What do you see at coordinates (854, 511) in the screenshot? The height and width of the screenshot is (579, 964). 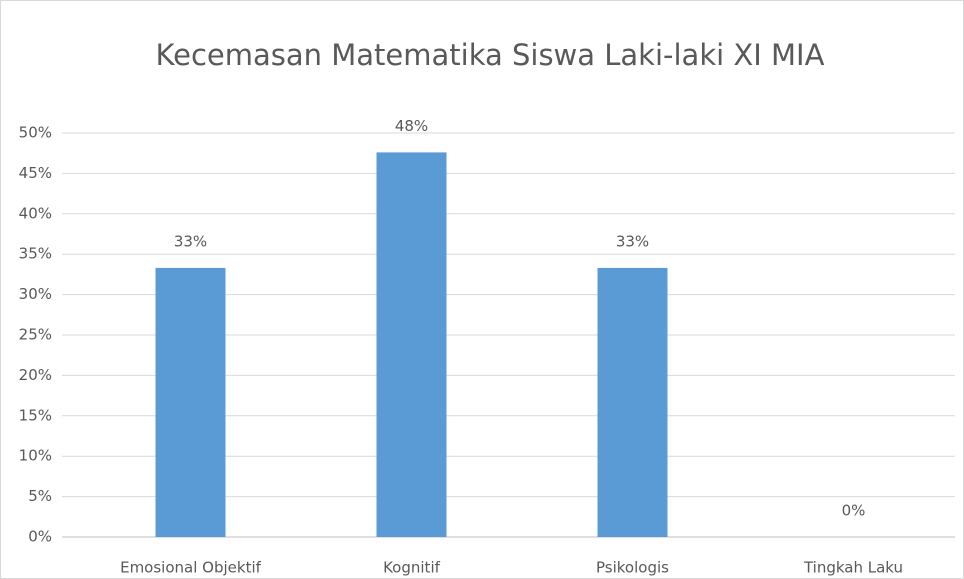 I see `data-label: 0%` at bounding box center [854, 511].